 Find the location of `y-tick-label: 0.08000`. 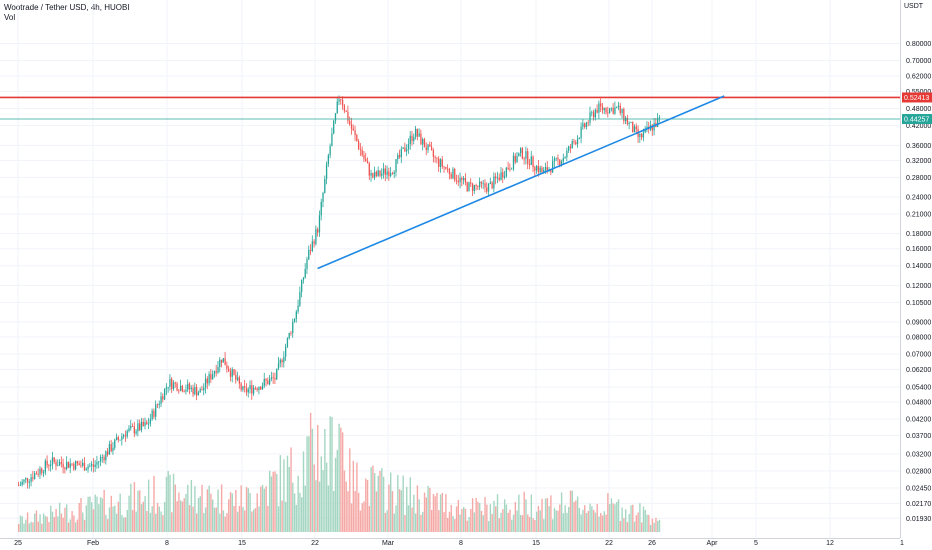

y-tick-label: 0.08000 is located at coordinates (918, 338).